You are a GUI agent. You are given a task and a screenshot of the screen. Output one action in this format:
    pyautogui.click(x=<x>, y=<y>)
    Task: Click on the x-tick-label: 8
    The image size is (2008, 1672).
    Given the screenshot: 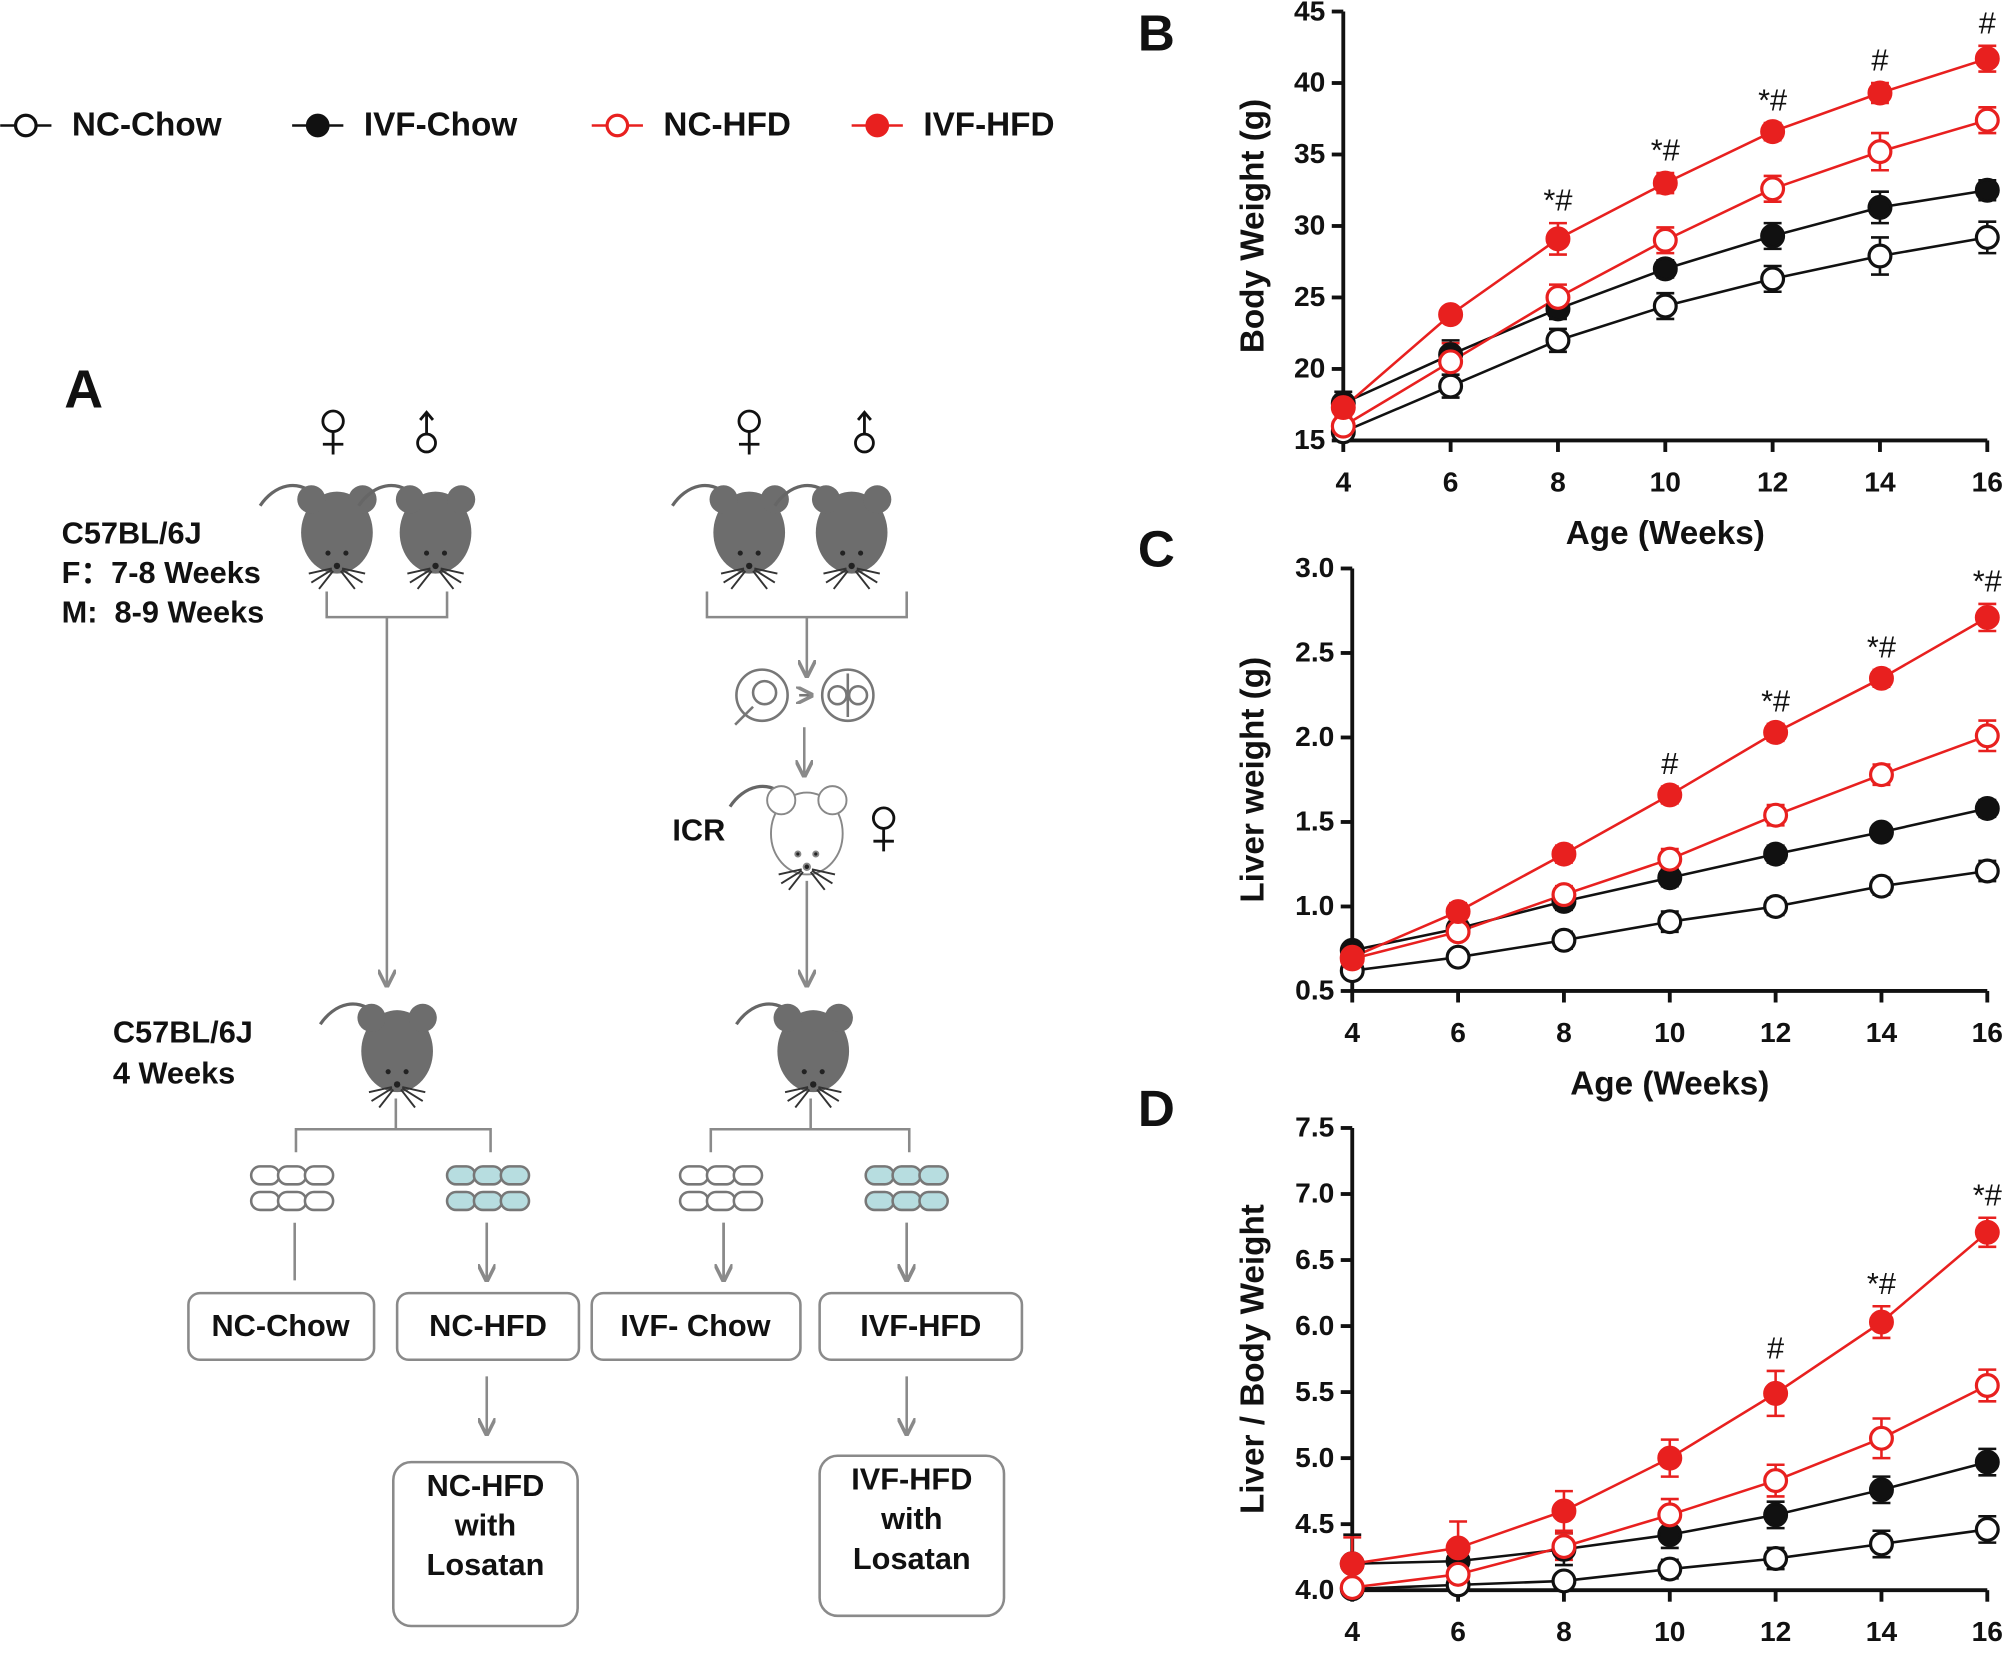 What is the action you would take?
    pyautogui.click(x=1564, y=1631)
    